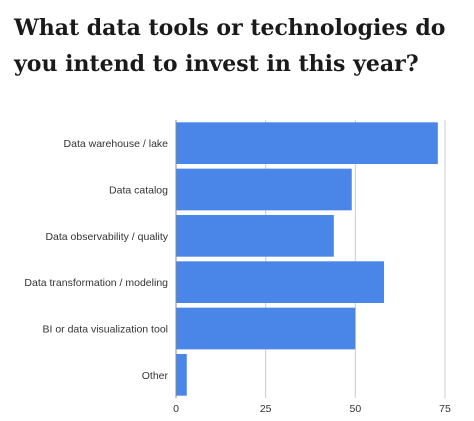  I want to click on category-label: Data catalog, so click(138, 191).